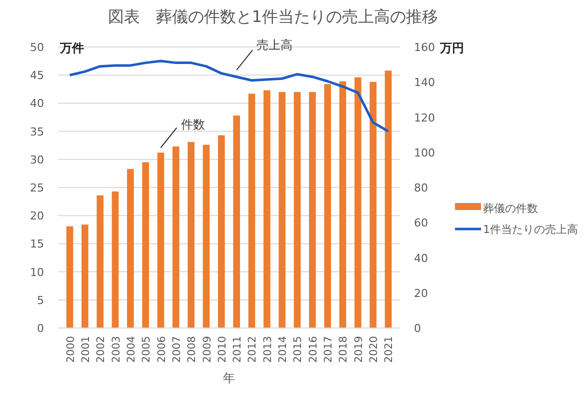  Describe the element at coordinates (37, 131) in the screenshot. I see `y-tick-label: 35` at that location.